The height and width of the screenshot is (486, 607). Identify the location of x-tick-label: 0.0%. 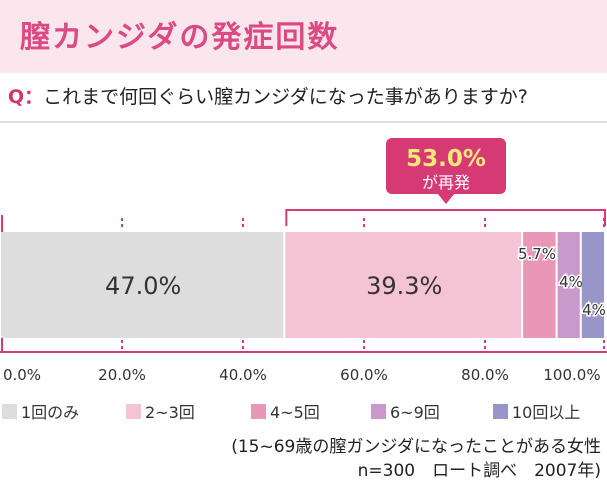
(22, 375).